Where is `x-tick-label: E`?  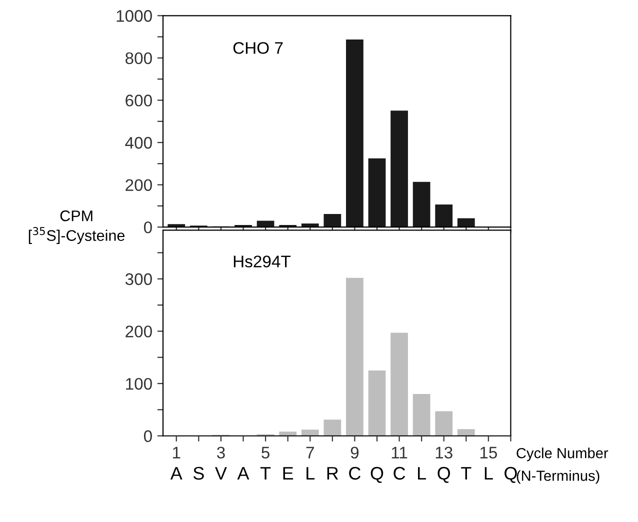 x-tick-label: E is located at coordinates (288, 473).